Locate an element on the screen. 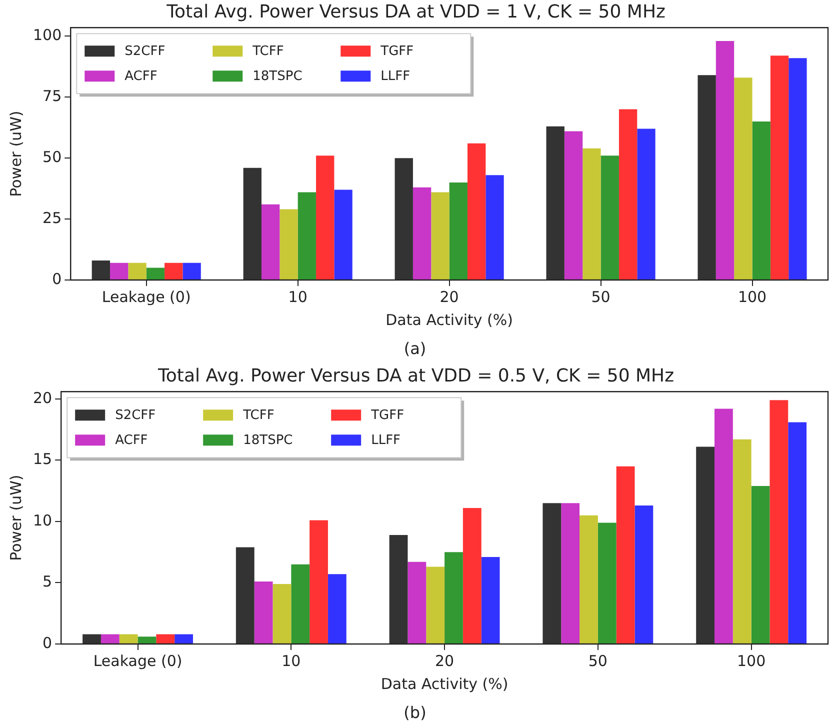 The height and width of the screenshot is (728, 830). y-tick-label: 100 is located at coordinates (47, 35).